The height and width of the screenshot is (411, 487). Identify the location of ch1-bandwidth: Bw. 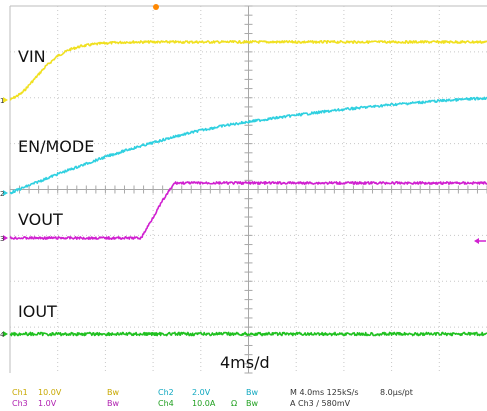
(113, 392).